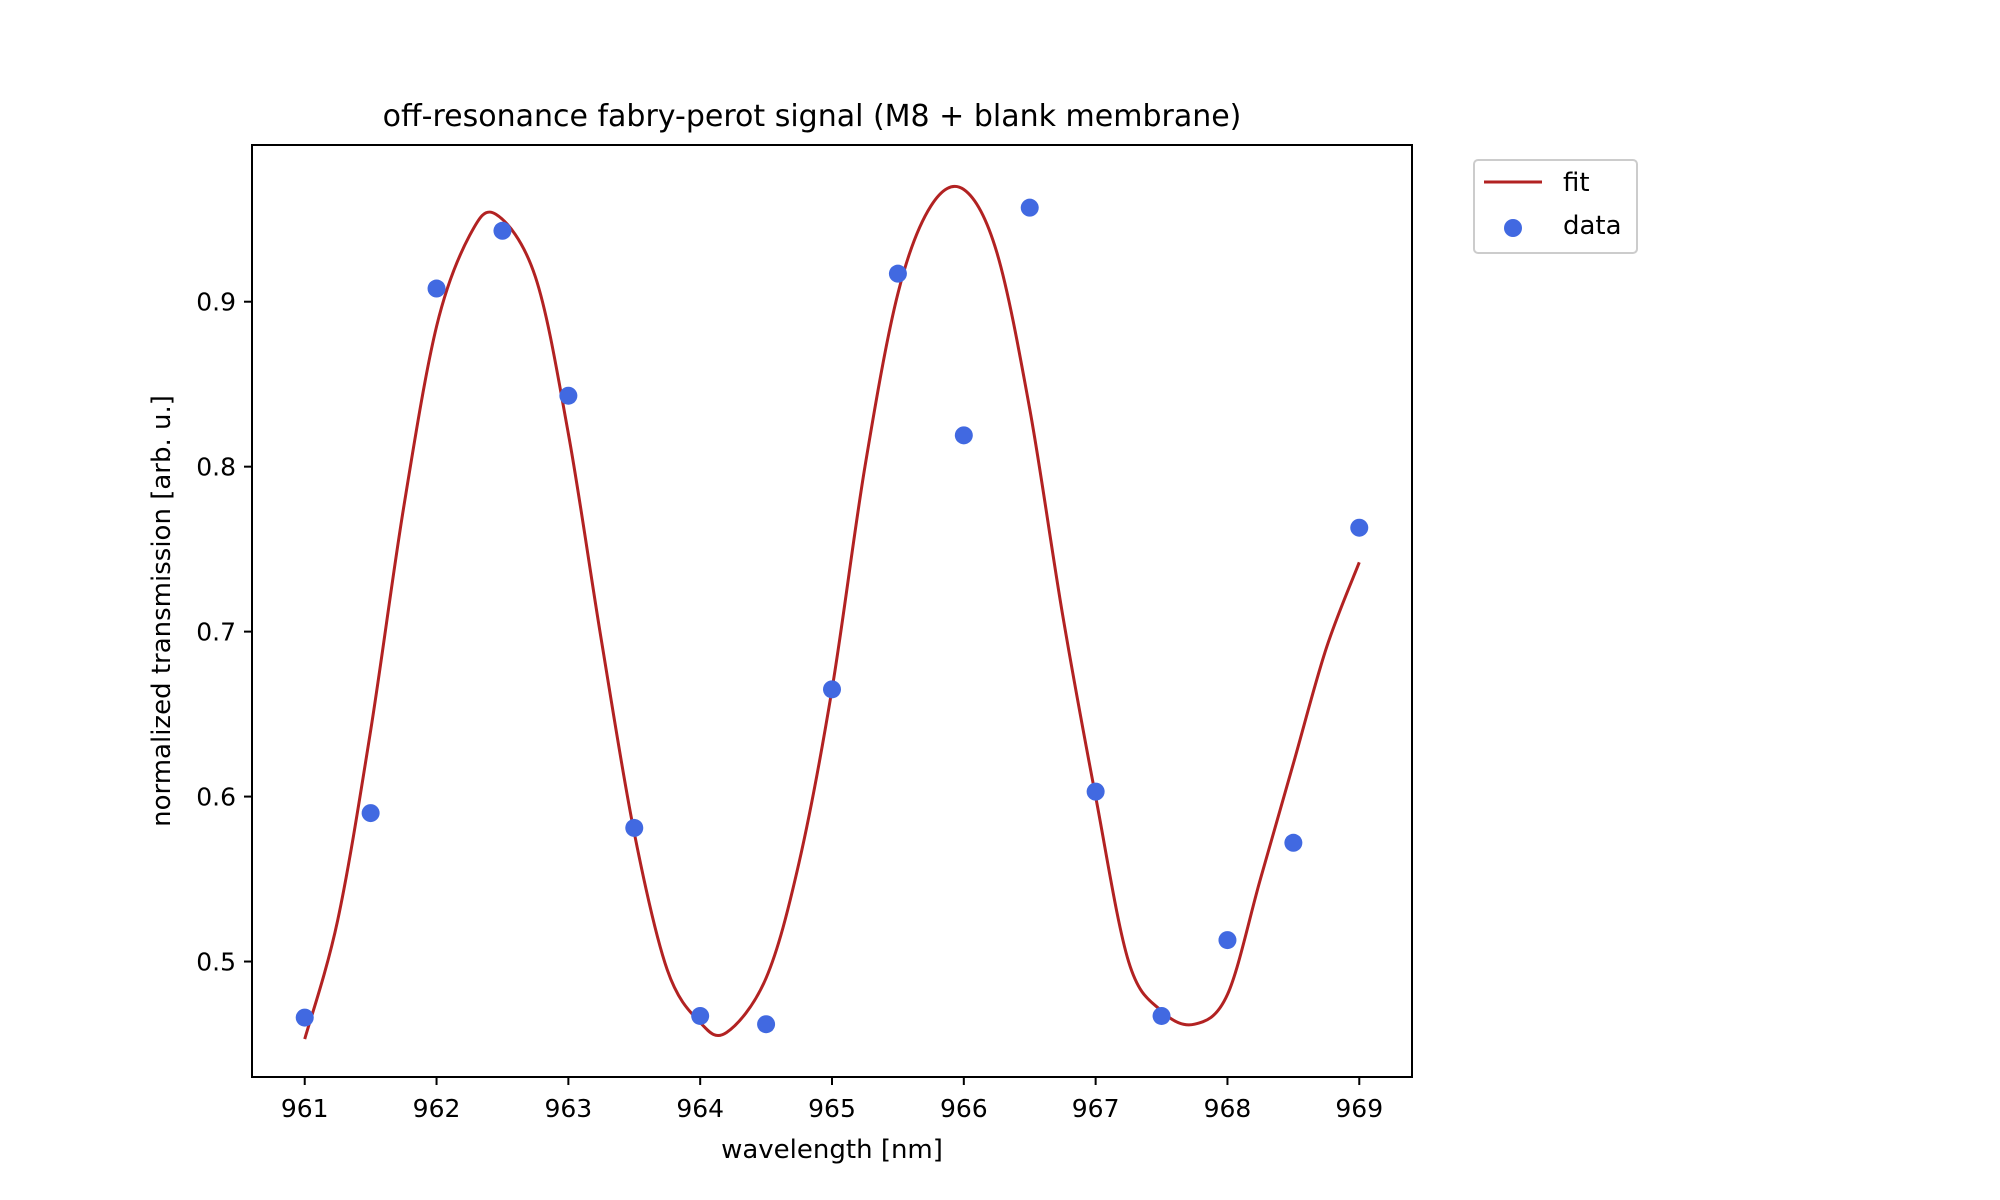 The image size is (2000, 1200). Describe the element at coordinates (1096, 1108) in the screenshot. I see `x-tick-label: 967` at that location.